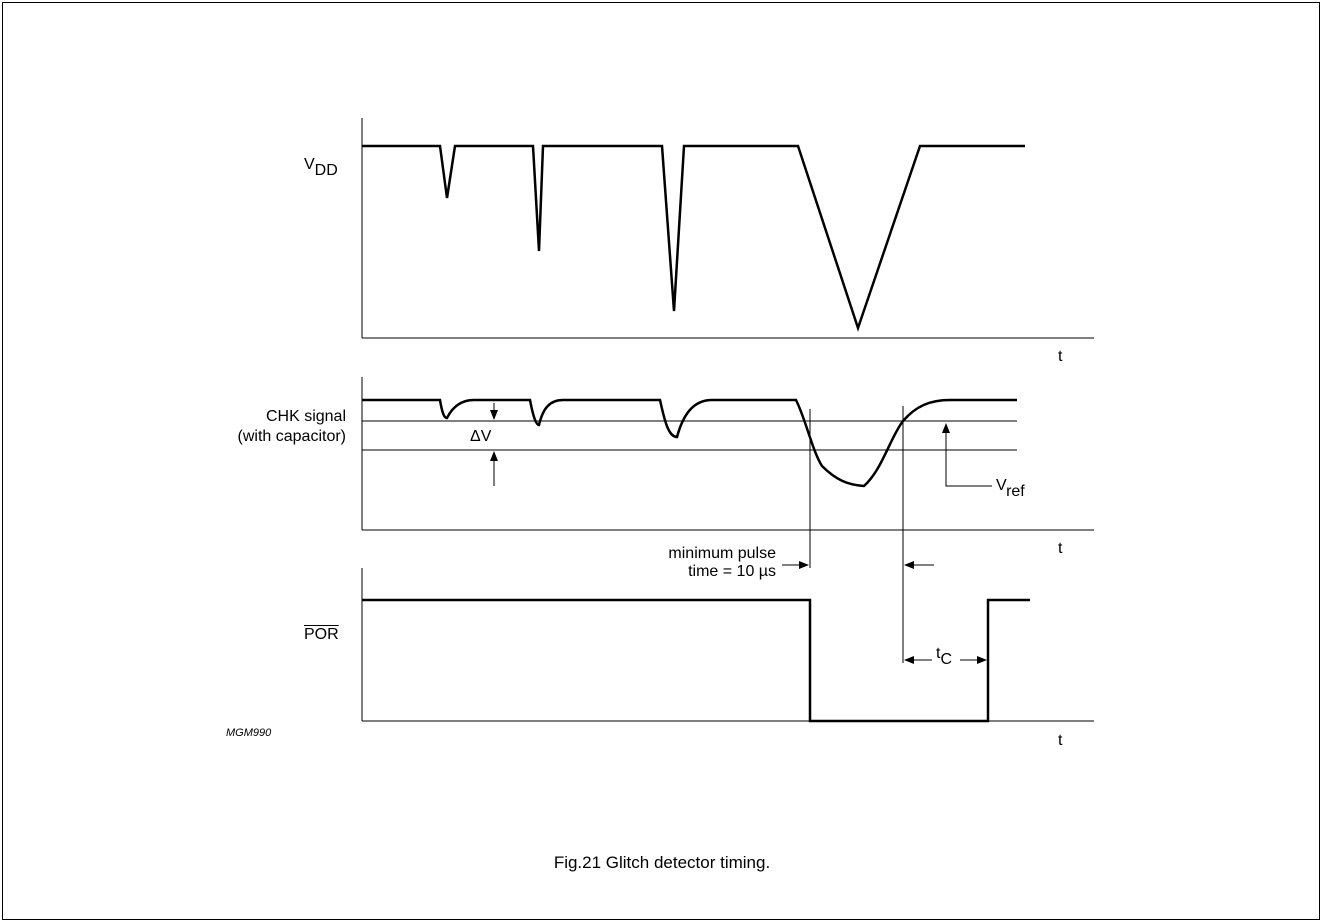 This screenshot has width=1324, height=924. What do you see at coordinates (967, 455) in the screenshot?
I see `vref-leader` at bounding box center [967, 455].